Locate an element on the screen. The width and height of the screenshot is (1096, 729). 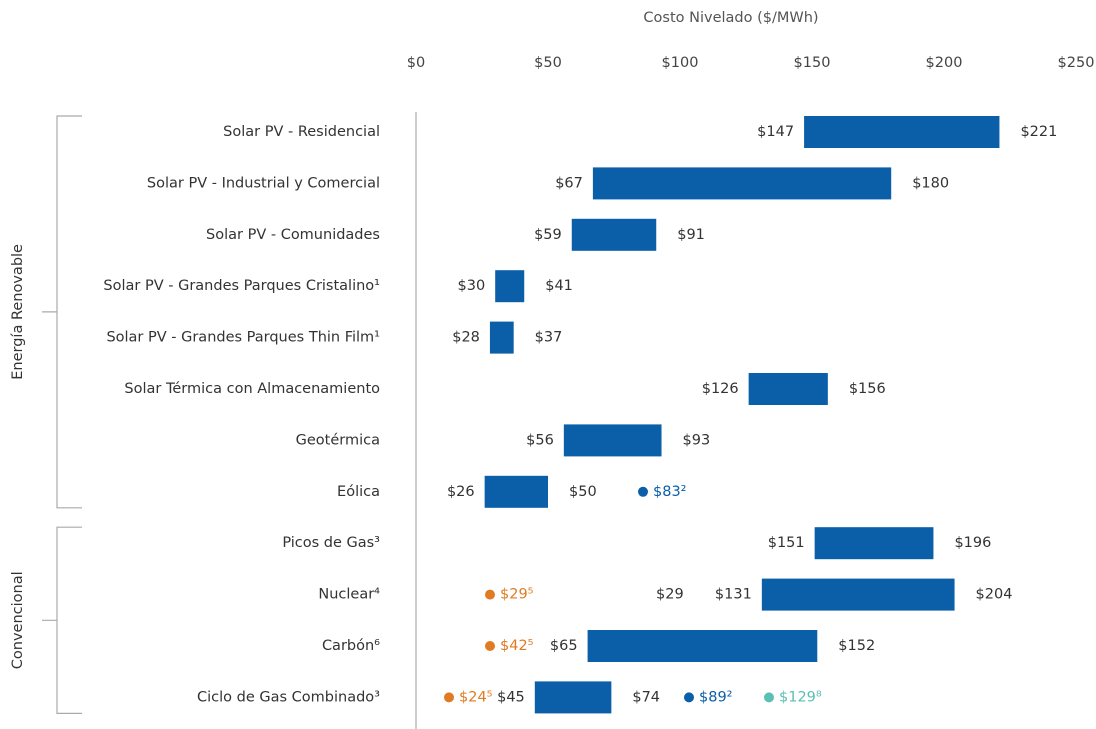
high-label: $152 is located at coordinates (856, 646).